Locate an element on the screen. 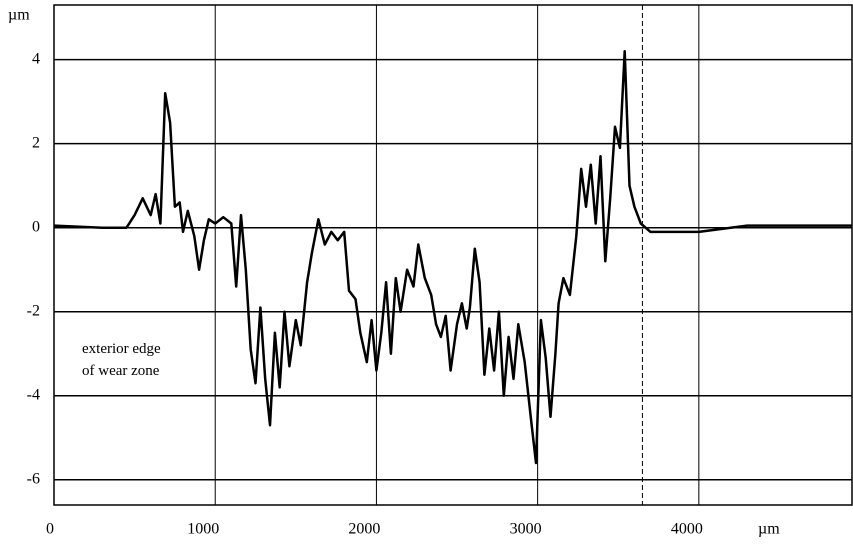 This screenshot has width=853, height=545. y-tick-label: 4 is located at coordinates (36, 58).